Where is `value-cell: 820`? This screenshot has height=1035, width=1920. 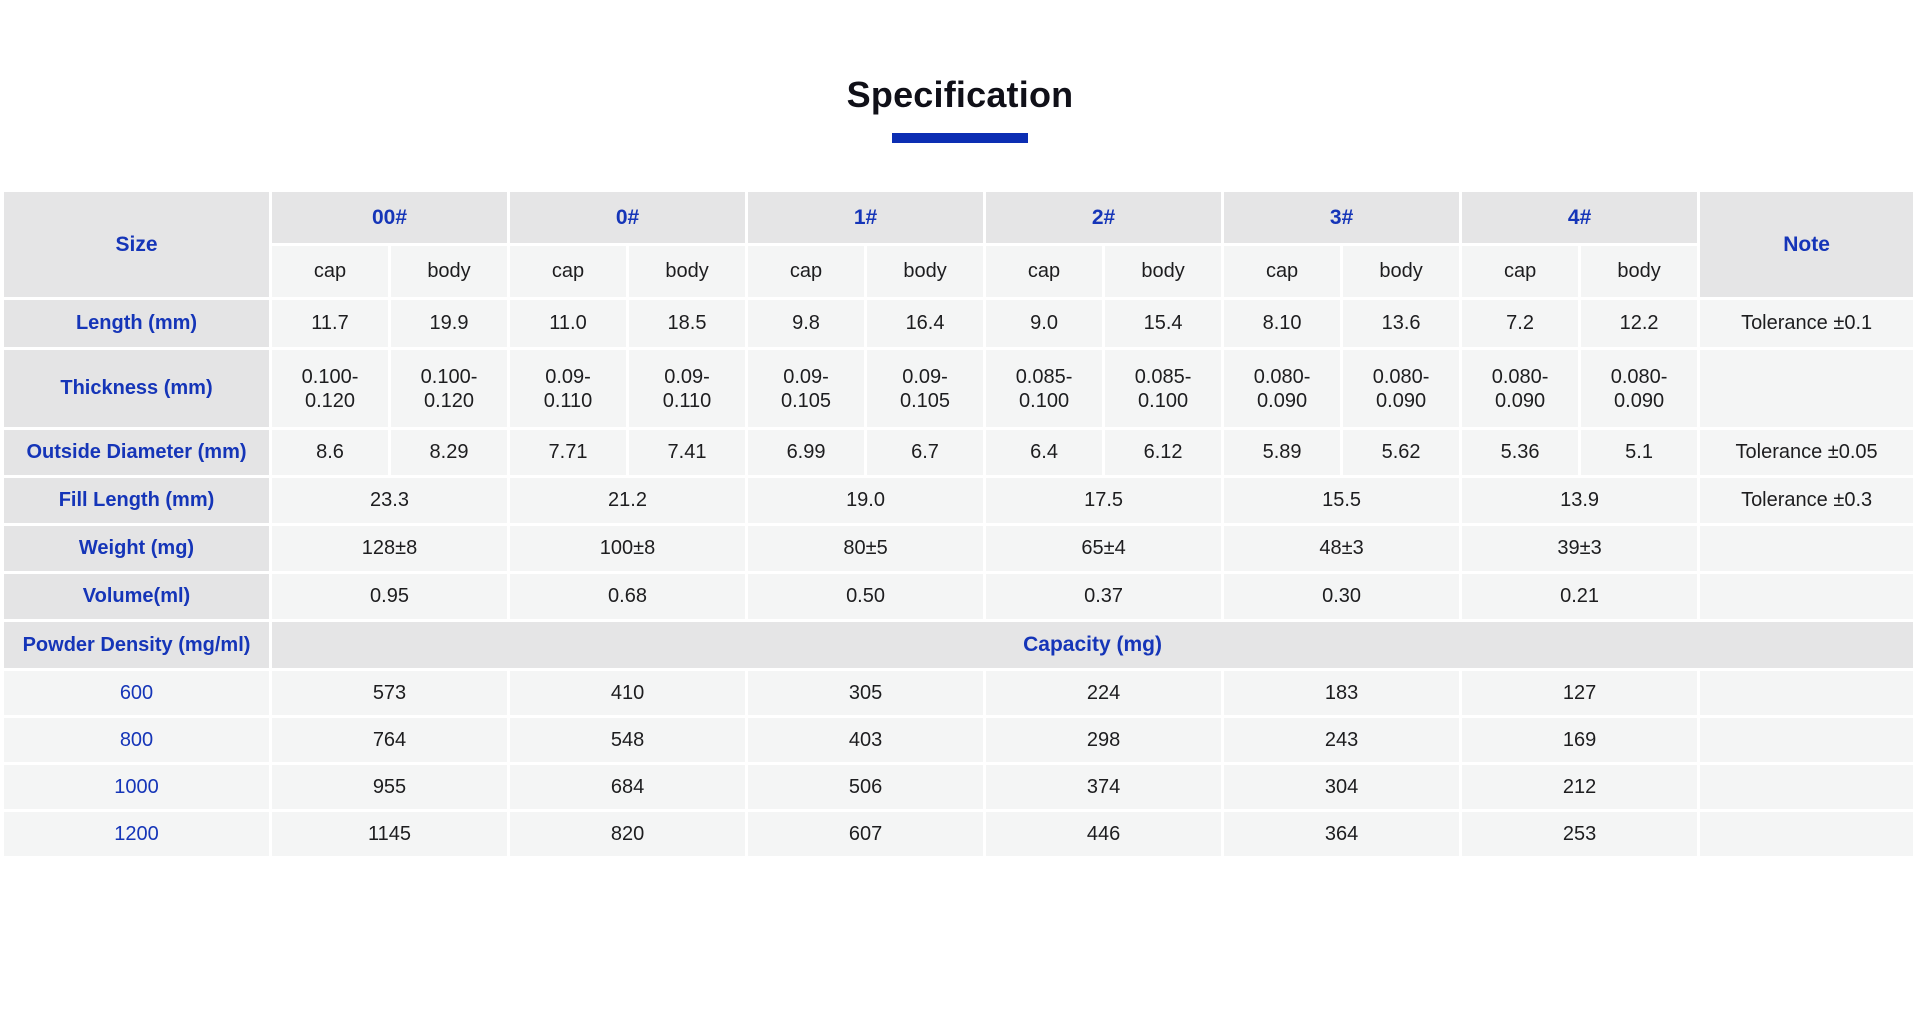
value-cell: 820 is located at coordinates (628, 834).